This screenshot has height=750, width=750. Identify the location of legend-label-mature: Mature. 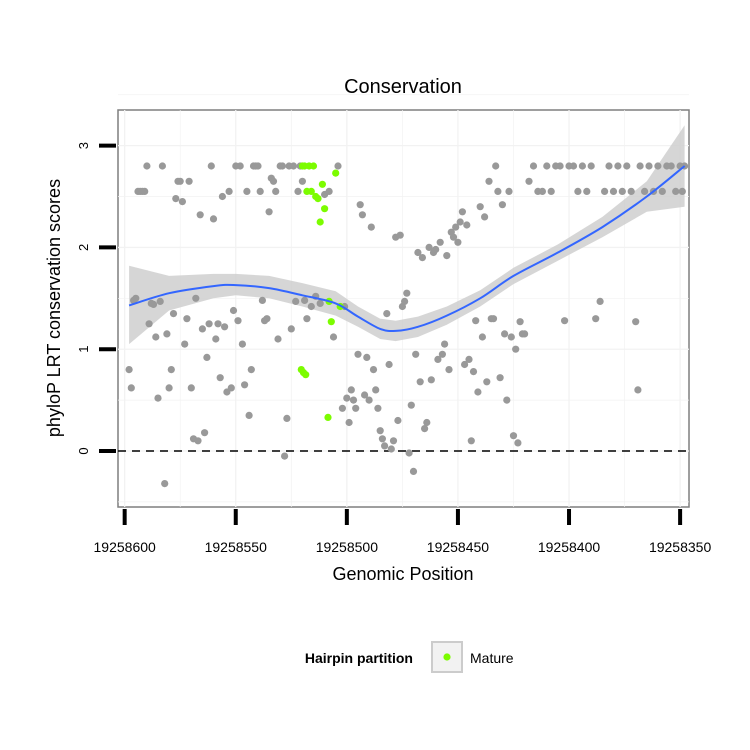
(492, 658).